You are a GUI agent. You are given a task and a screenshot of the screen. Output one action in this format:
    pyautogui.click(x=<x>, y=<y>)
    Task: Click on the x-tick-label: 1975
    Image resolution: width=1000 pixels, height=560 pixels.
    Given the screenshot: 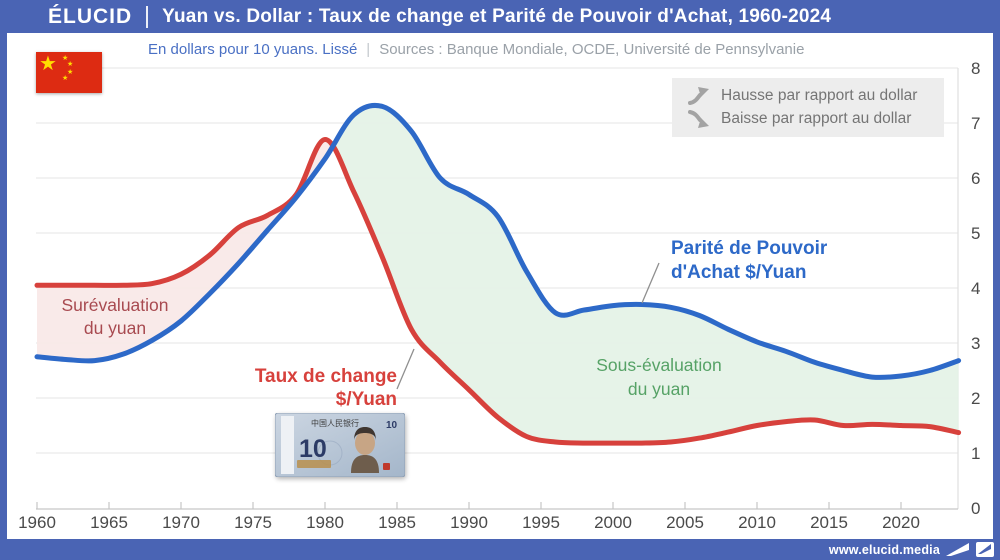 What is the action you would take?
    pyautogui.click(x=253, y=522)
    